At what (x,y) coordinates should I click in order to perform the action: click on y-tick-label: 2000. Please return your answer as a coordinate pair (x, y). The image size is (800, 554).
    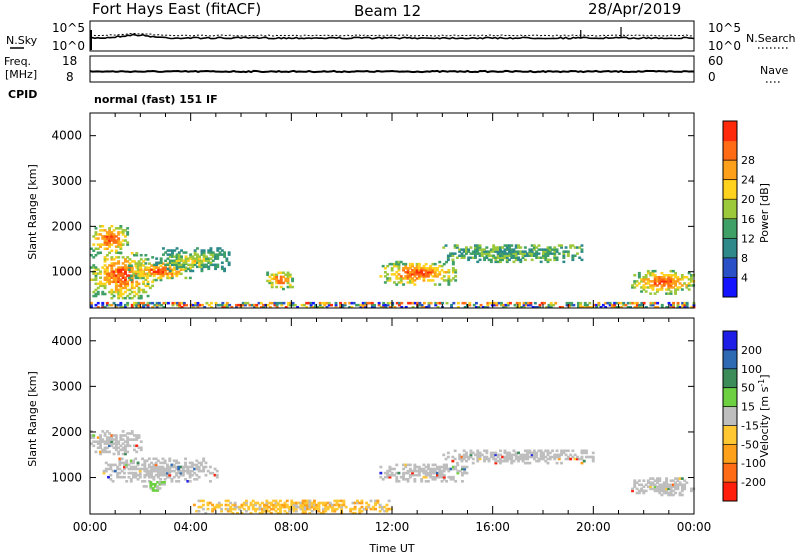
    Looking at the image, I should click on (66, 432).